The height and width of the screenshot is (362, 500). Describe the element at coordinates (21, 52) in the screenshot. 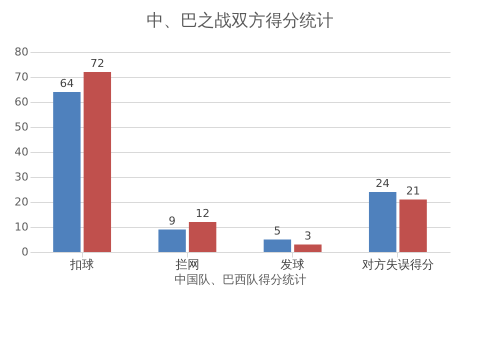

I see `y-tick-label: 80` at that location.